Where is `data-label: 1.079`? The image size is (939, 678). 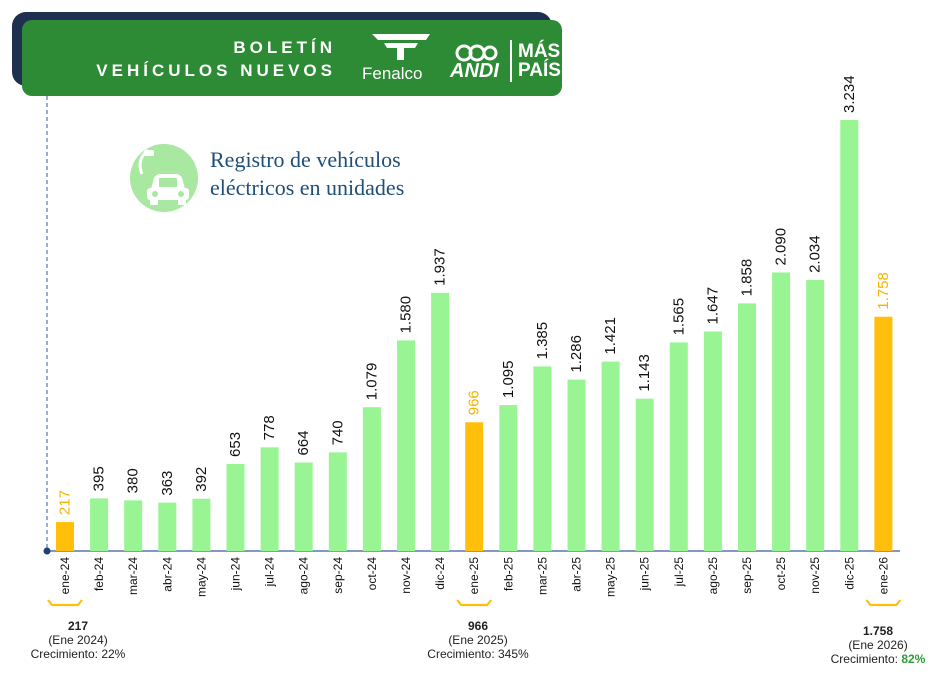
data-label: 1.079 is located at coordinates (371, 382).